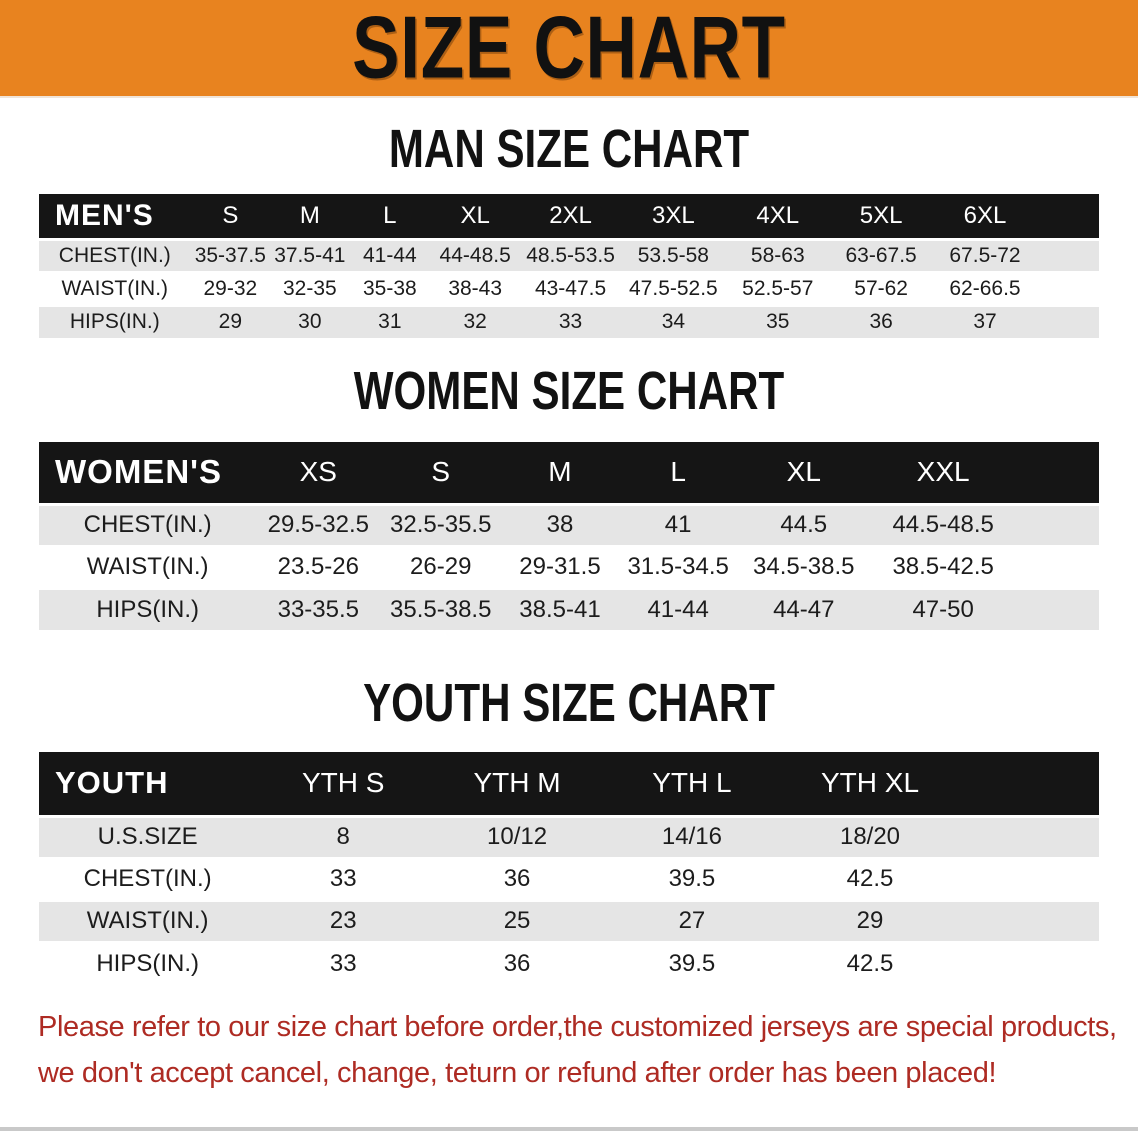  Describe the element at coordinates (441, 524) in the screenshot. I see `size-value-cell: 32.5-35.5` at that location.